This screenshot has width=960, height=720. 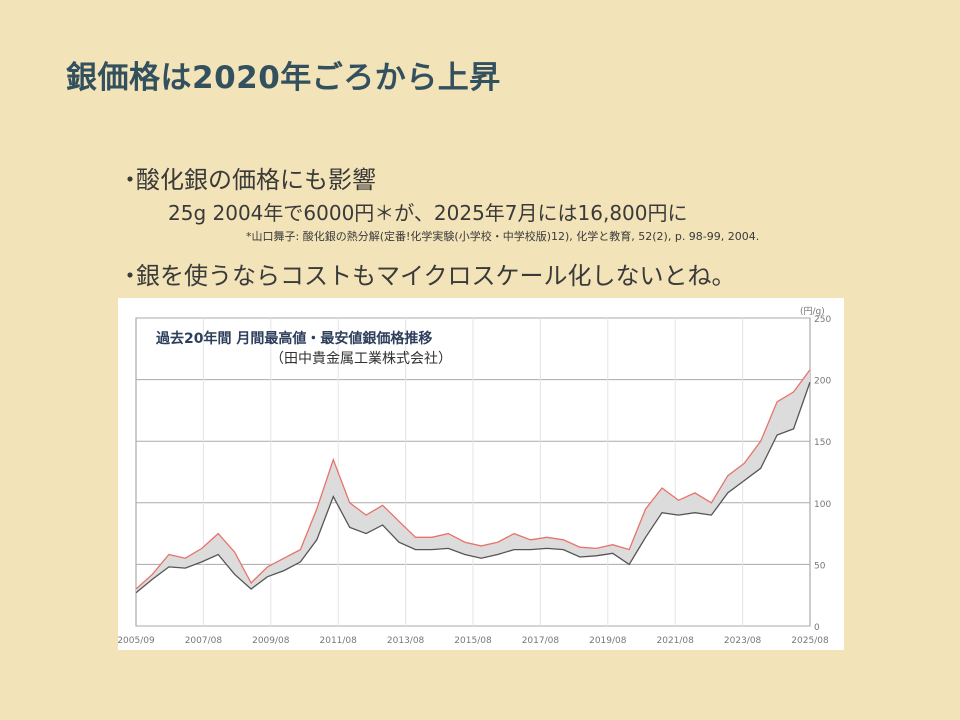 What do you see at coordinates (436, 276) in the screenshot?
I see `bullet-text: 銀を使うならコストもマイクロスケール化しないとね。` at bounding box center [436, 276].